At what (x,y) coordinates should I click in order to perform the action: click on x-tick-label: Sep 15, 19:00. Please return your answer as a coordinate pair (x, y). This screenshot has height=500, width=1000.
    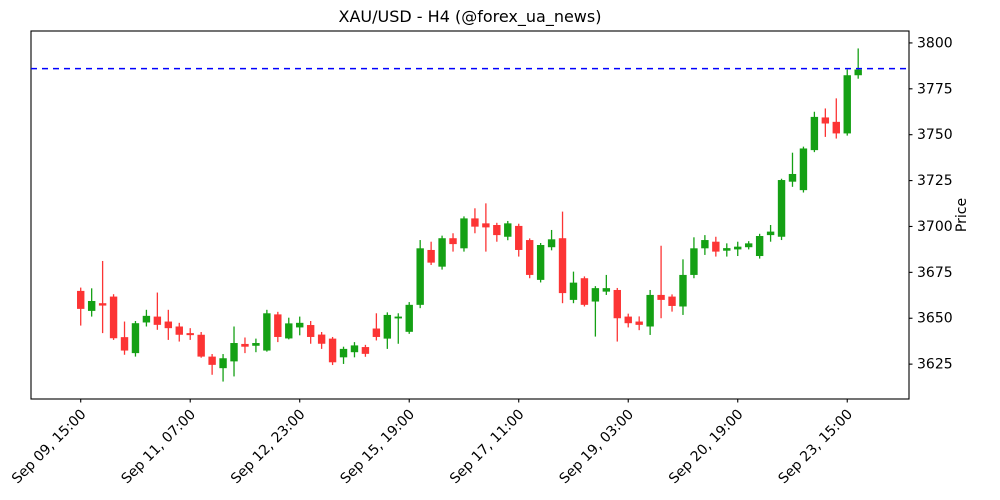
    Looking at the image, I should click on (378, 447).